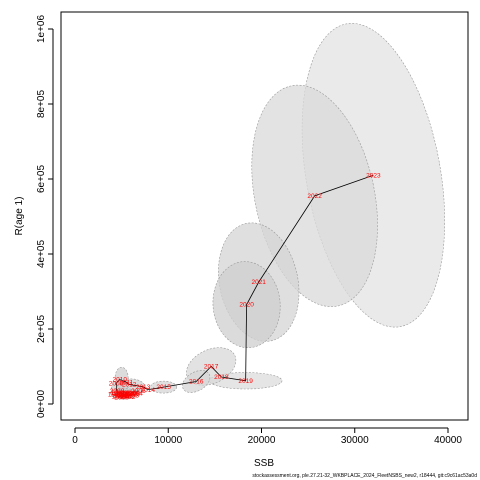  I want to click on y-tick-label-1e+06: 1e+06, so click(41, 29).